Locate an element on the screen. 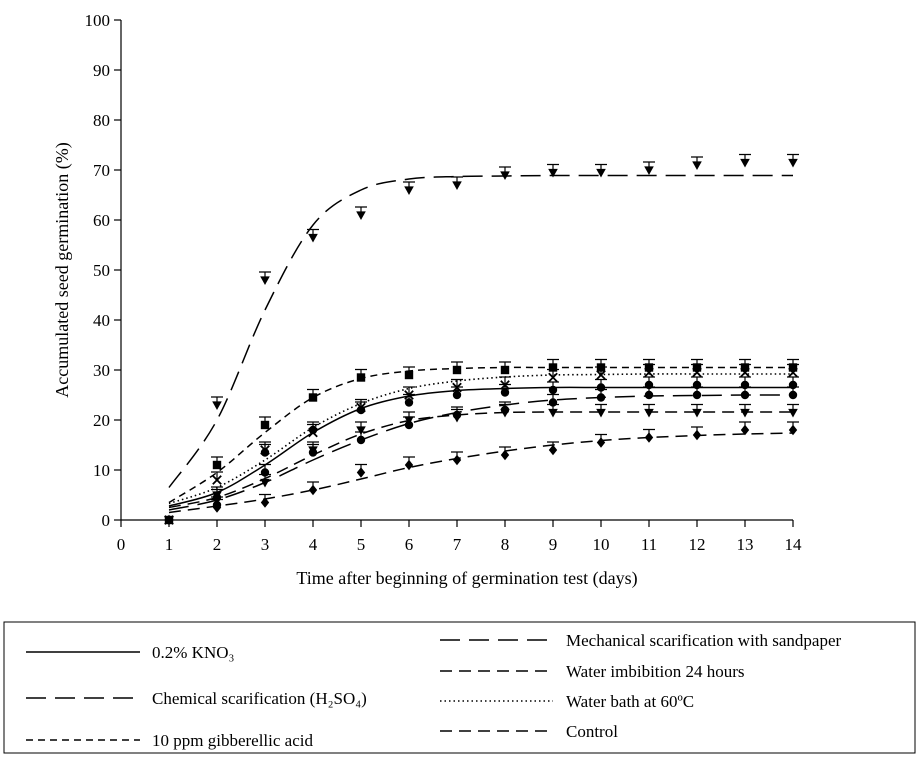 The height and width of the screenshot is (757, 919). x-tick-label: 12 is located at coordinates (697, 544).